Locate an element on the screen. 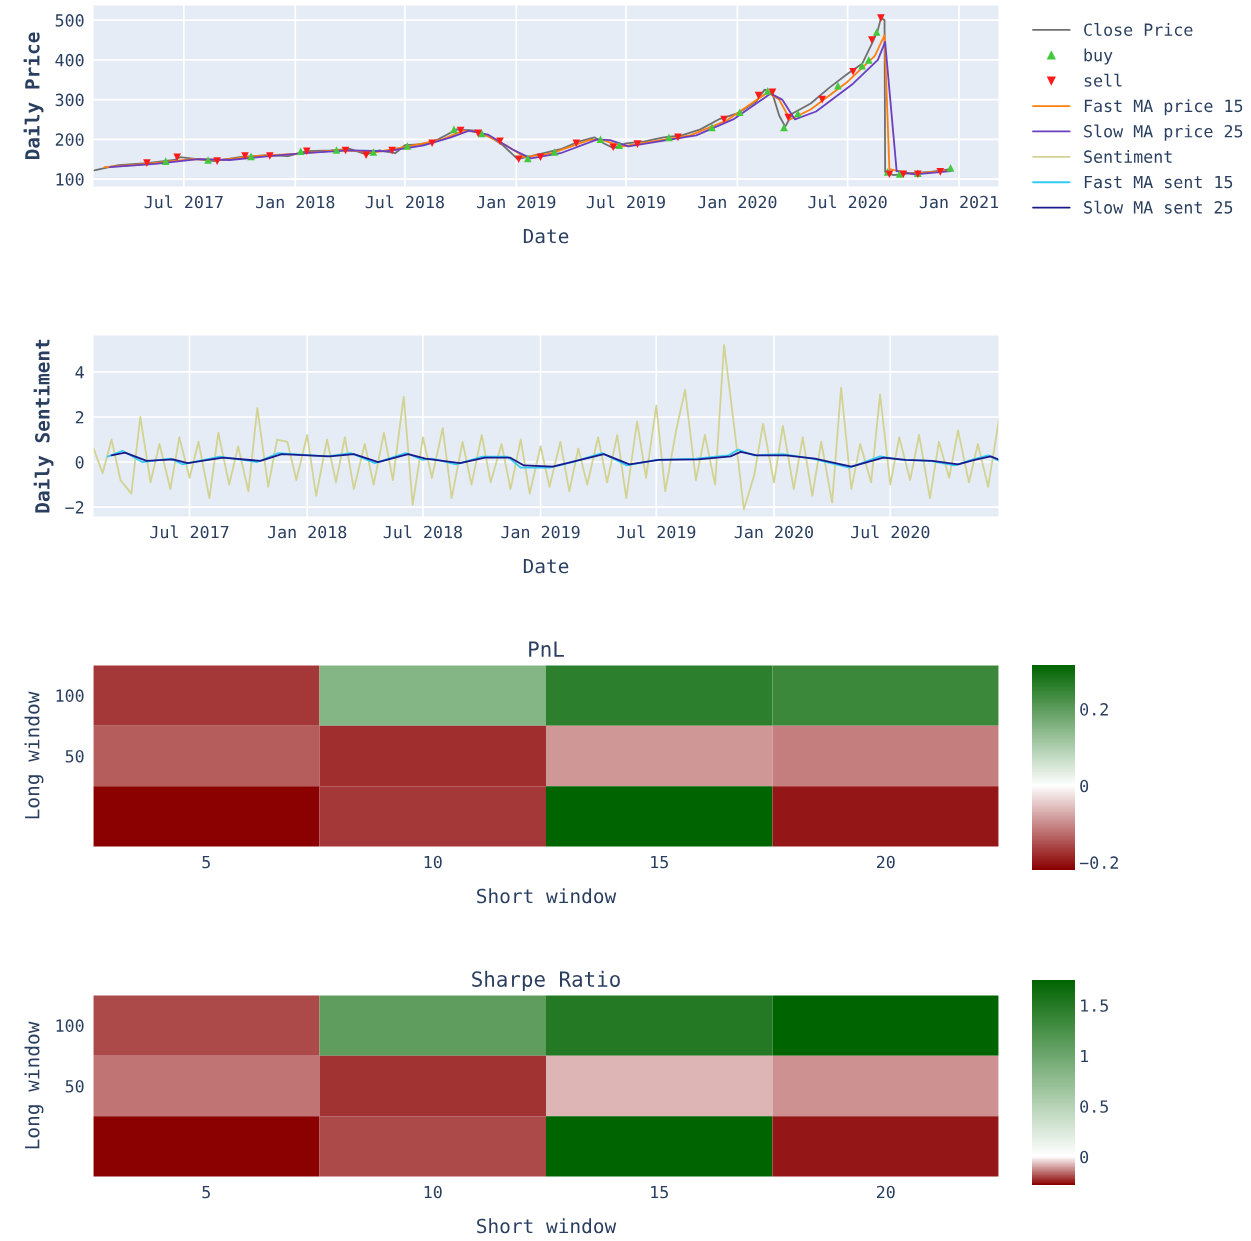 The height and width of the screenshot is (1241, 1251). y-axis-title: Daily Sentiment is located at coordinates (43, 426).